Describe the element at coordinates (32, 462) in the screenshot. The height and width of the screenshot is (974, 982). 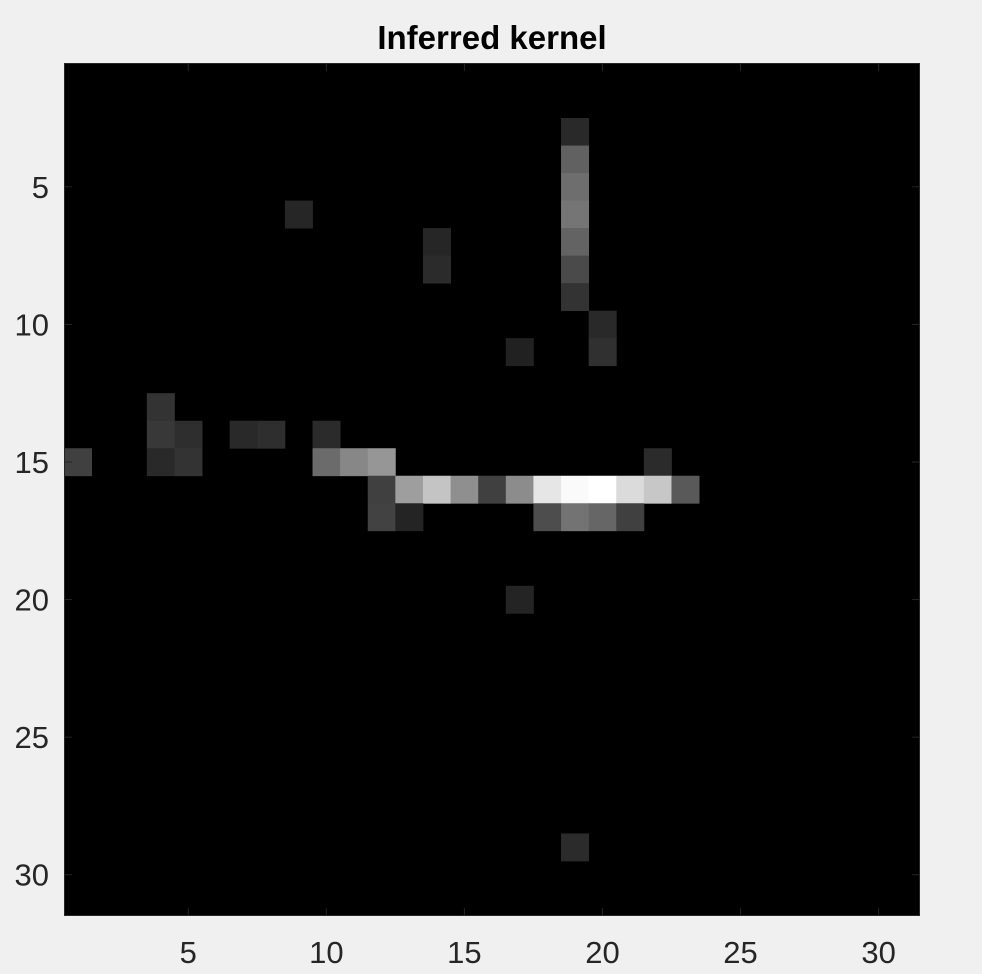
I see `y-tick-label: 15` at that location.